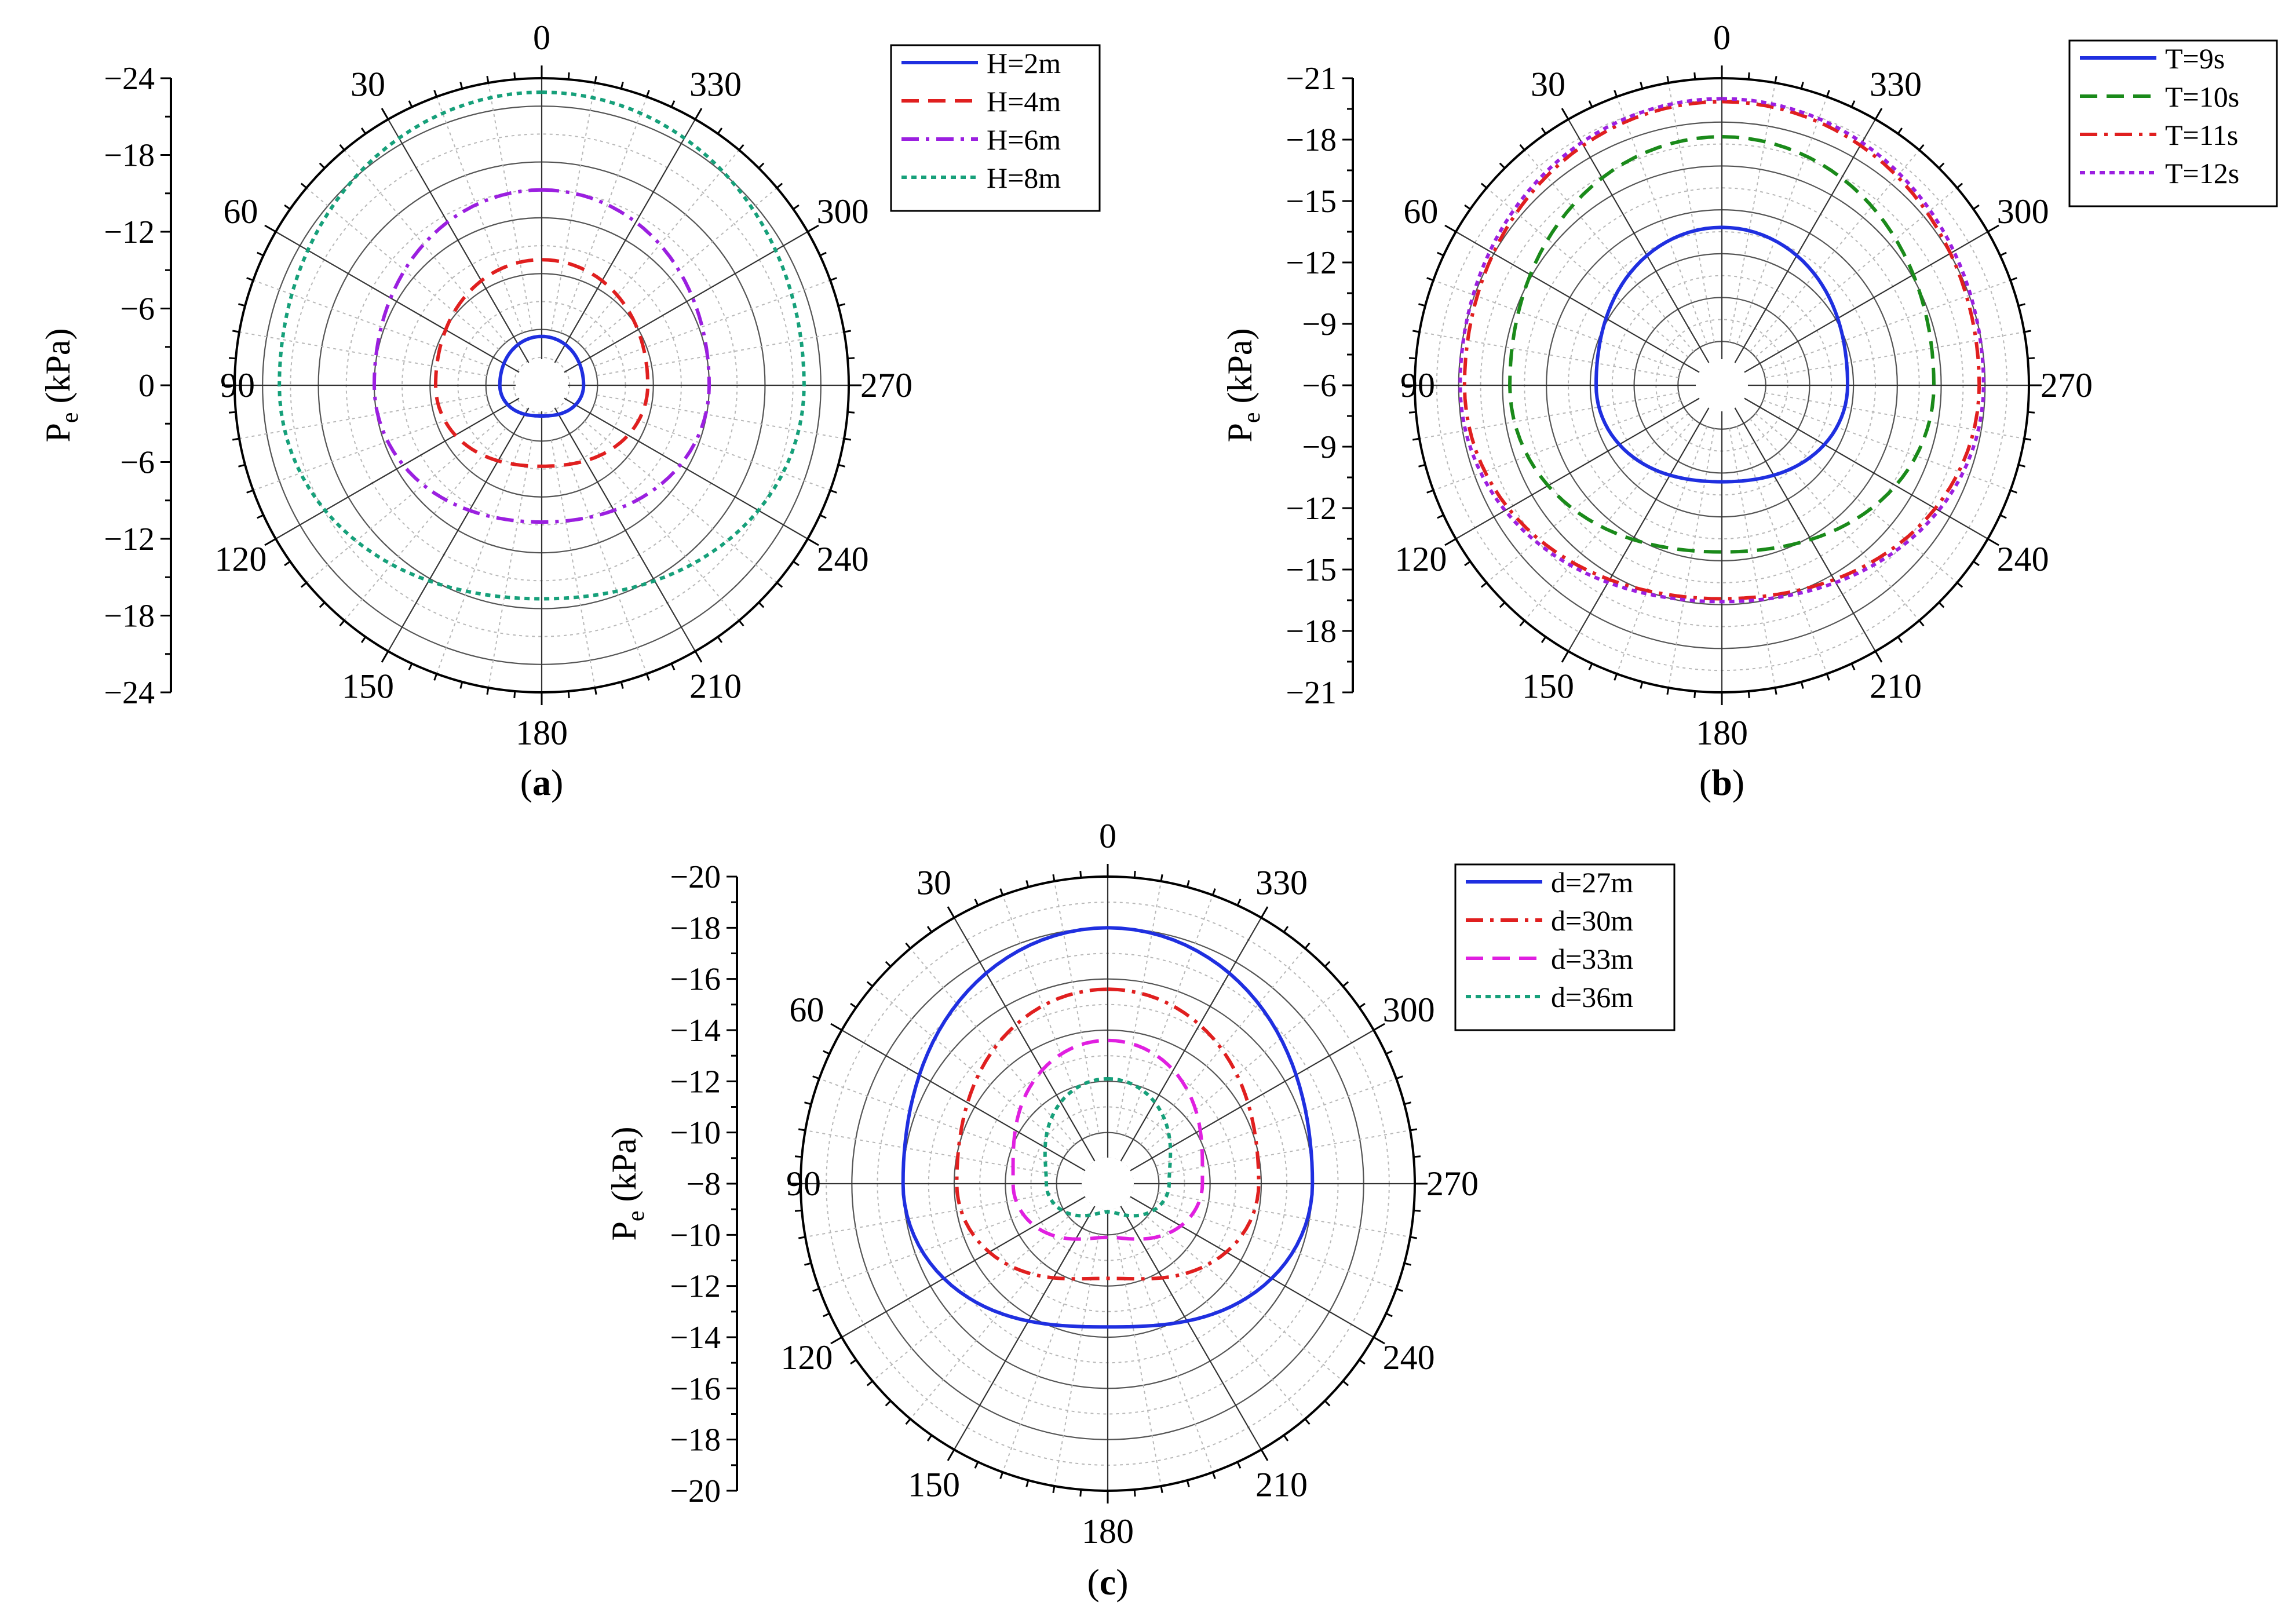  Describe the element at coordinates (240, 211) in the screenshot. I see `angle-label-60: 60` at that location.